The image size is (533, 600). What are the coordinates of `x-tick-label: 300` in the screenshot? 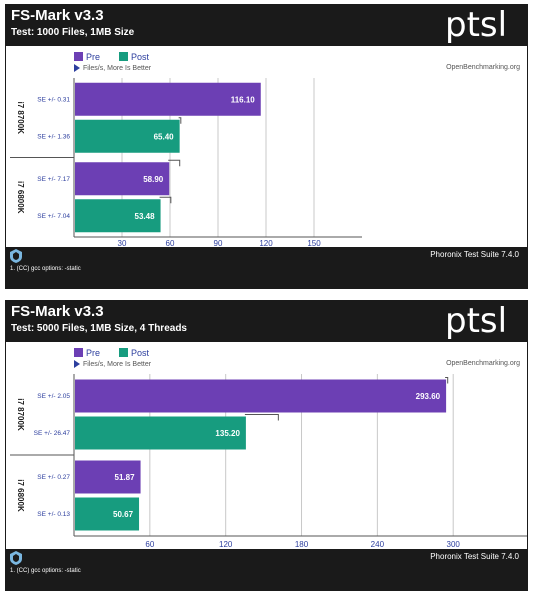 It's located at (454, 544).